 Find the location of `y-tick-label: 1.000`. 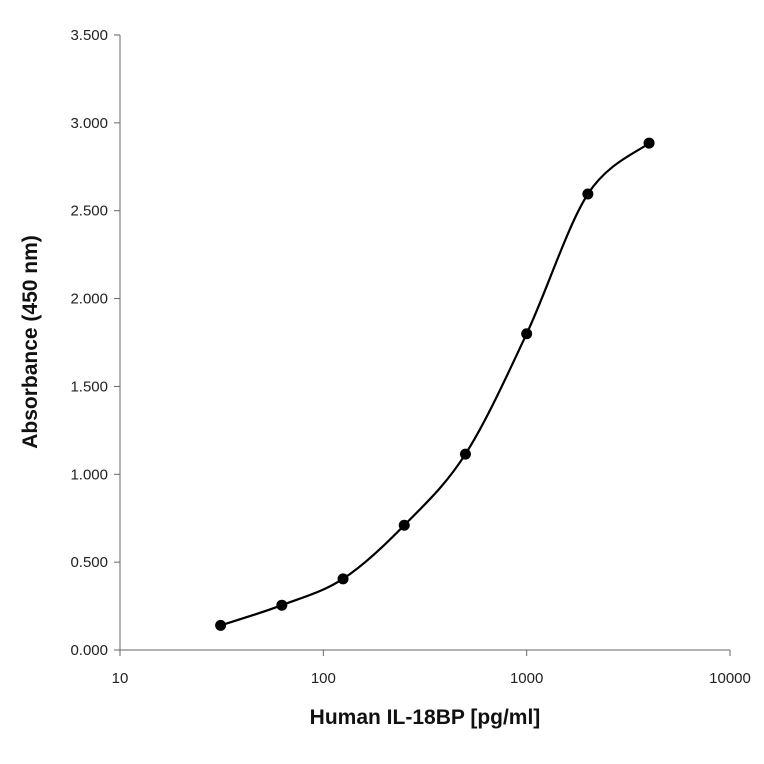

y-tick-label: 1.000 is located at coordinates (89, 474).